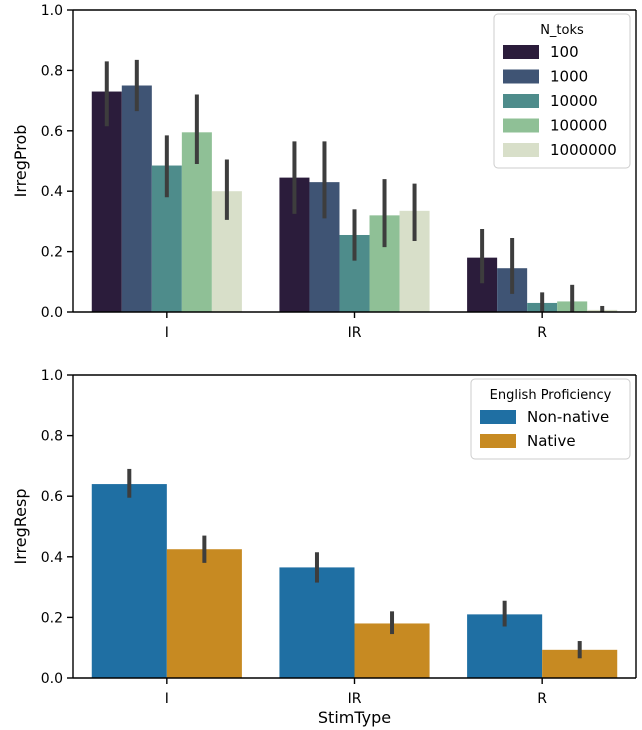 Image resolution: width=642 pixels, height=730 pixels. What do you see at coordinates (106, 201) in the screenshot?
I see `bar-100-i` at bounding box center [106, 201].